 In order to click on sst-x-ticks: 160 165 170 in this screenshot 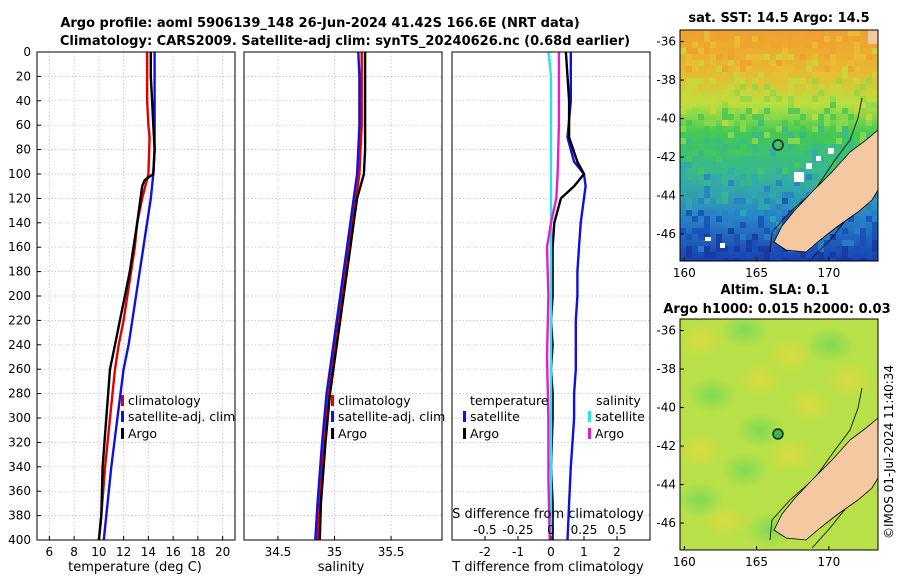, I will do `click(756, 268)`.